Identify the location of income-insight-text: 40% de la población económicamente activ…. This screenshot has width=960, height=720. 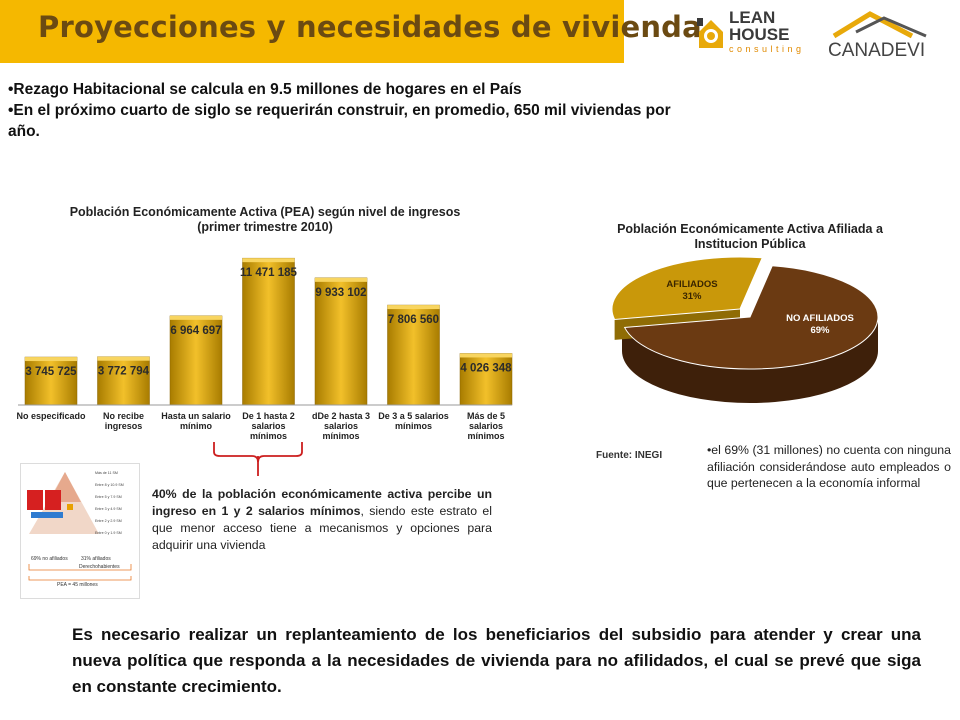
(322, 520).